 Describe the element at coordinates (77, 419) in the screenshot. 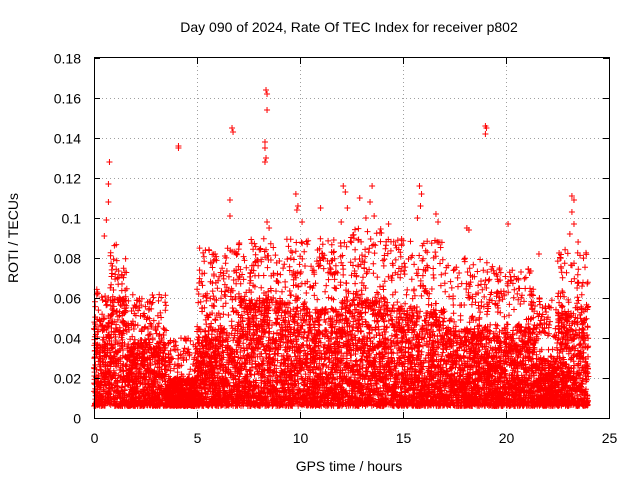

I see `y-tick-label: 0` at that location.